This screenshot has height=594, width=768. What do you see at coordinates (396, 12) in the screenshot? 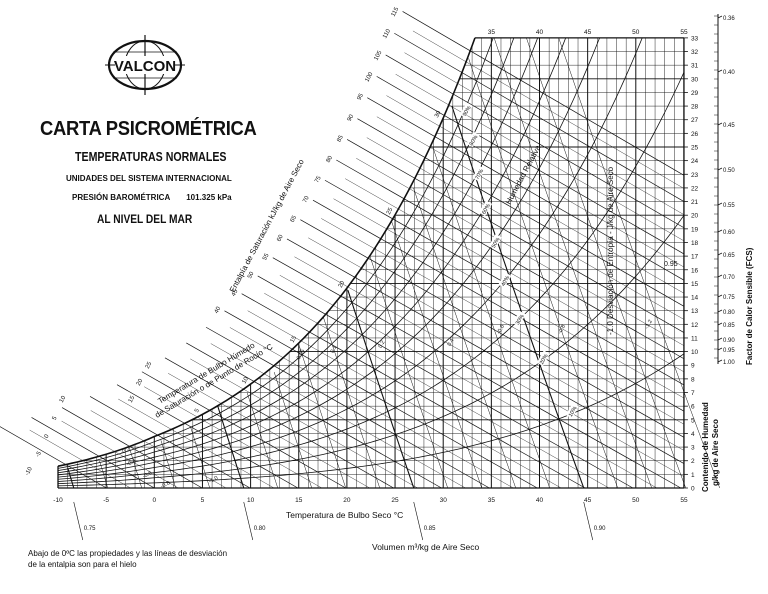
I see `enthalpy-tick-label: 115` at bounding box center [396, 12].